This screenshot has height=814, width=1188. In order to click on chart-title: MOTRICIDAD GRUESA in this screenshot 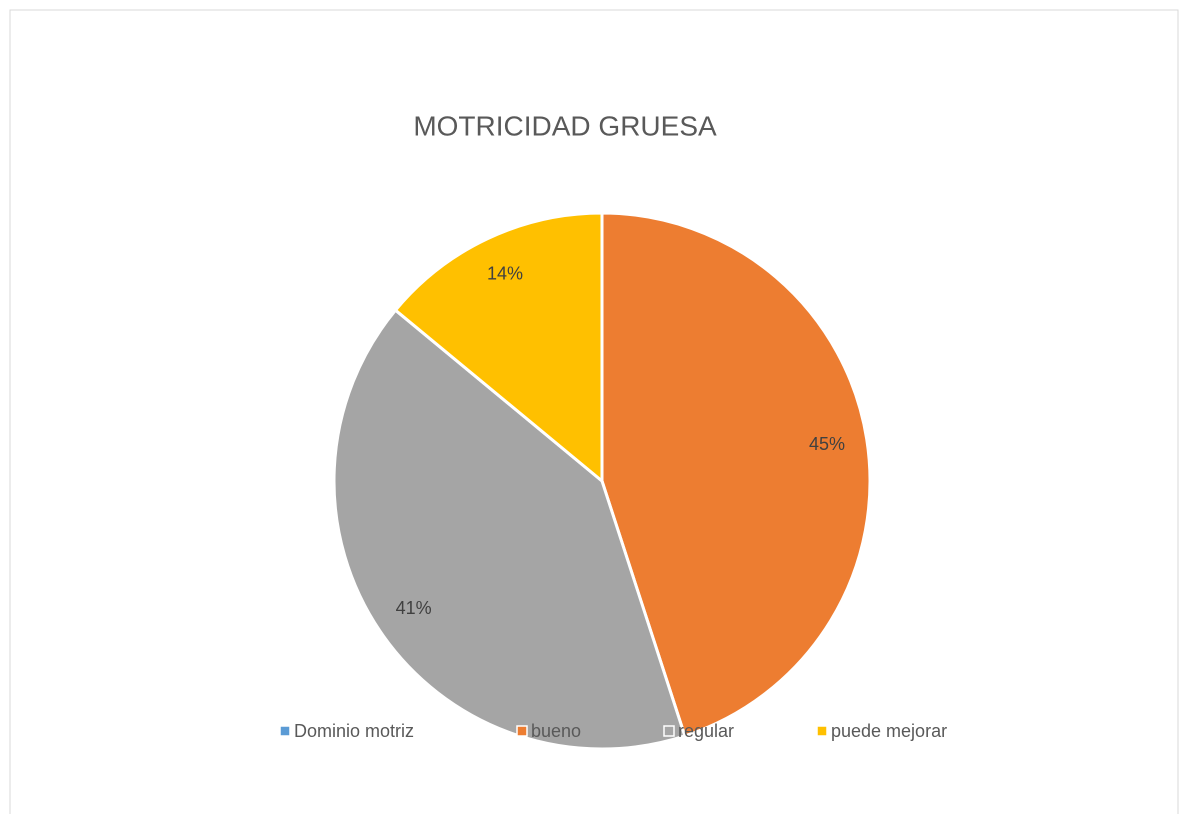, I will do `click(565, 125)`.